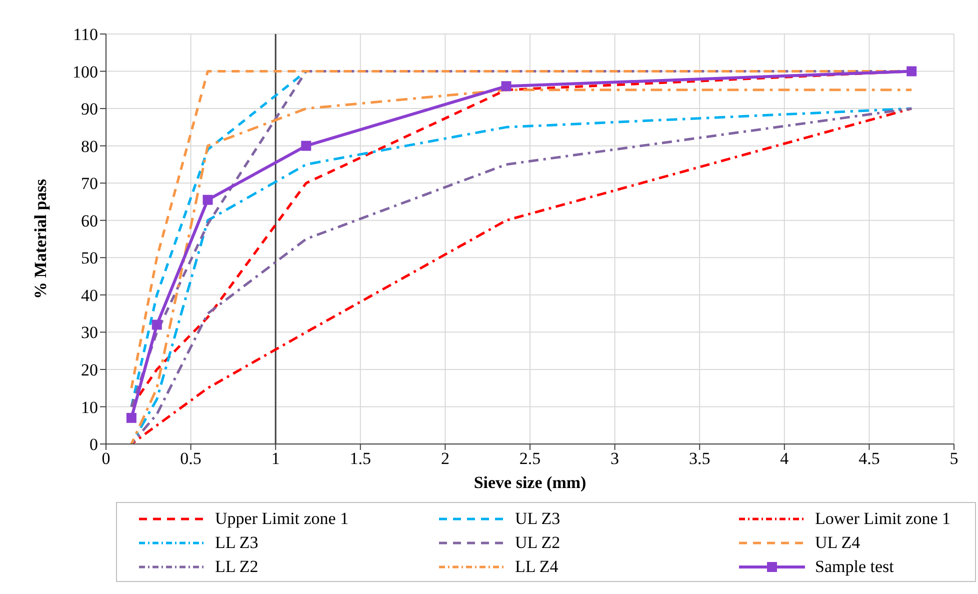  I want to click on x-tick-label: 5, so click(954, 458).